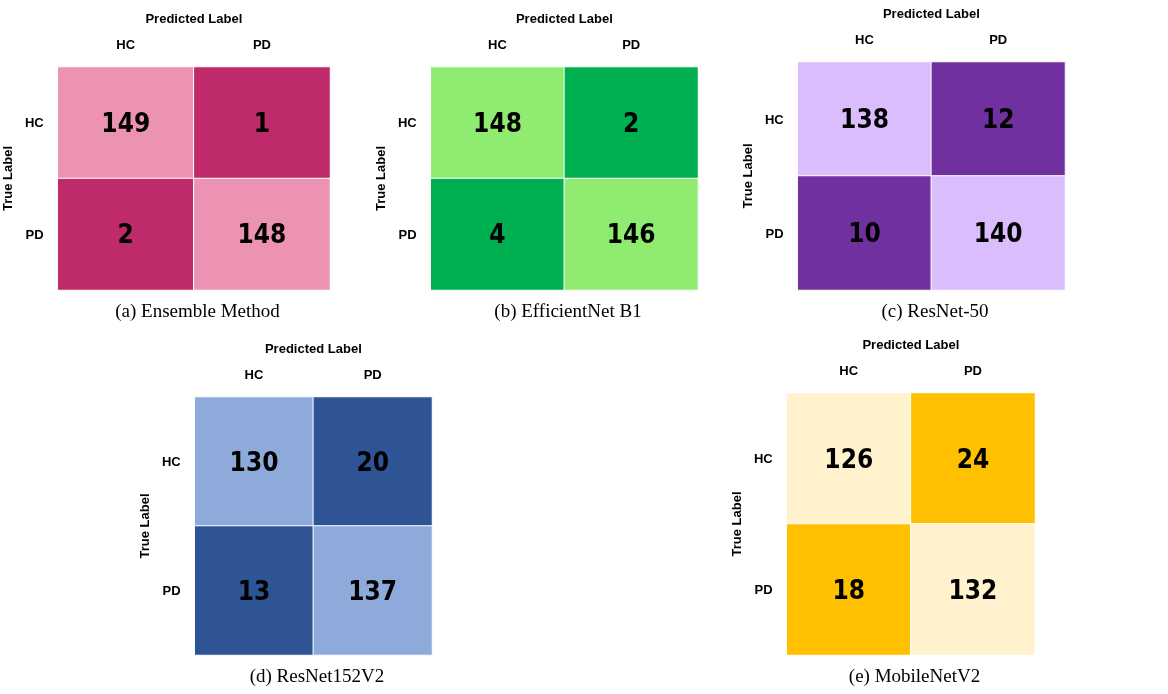 This screenshot has height=694, width=1168. Describe the element at coordinates (864, 233) in the screenshot. I see `data-label: 10` at that location.